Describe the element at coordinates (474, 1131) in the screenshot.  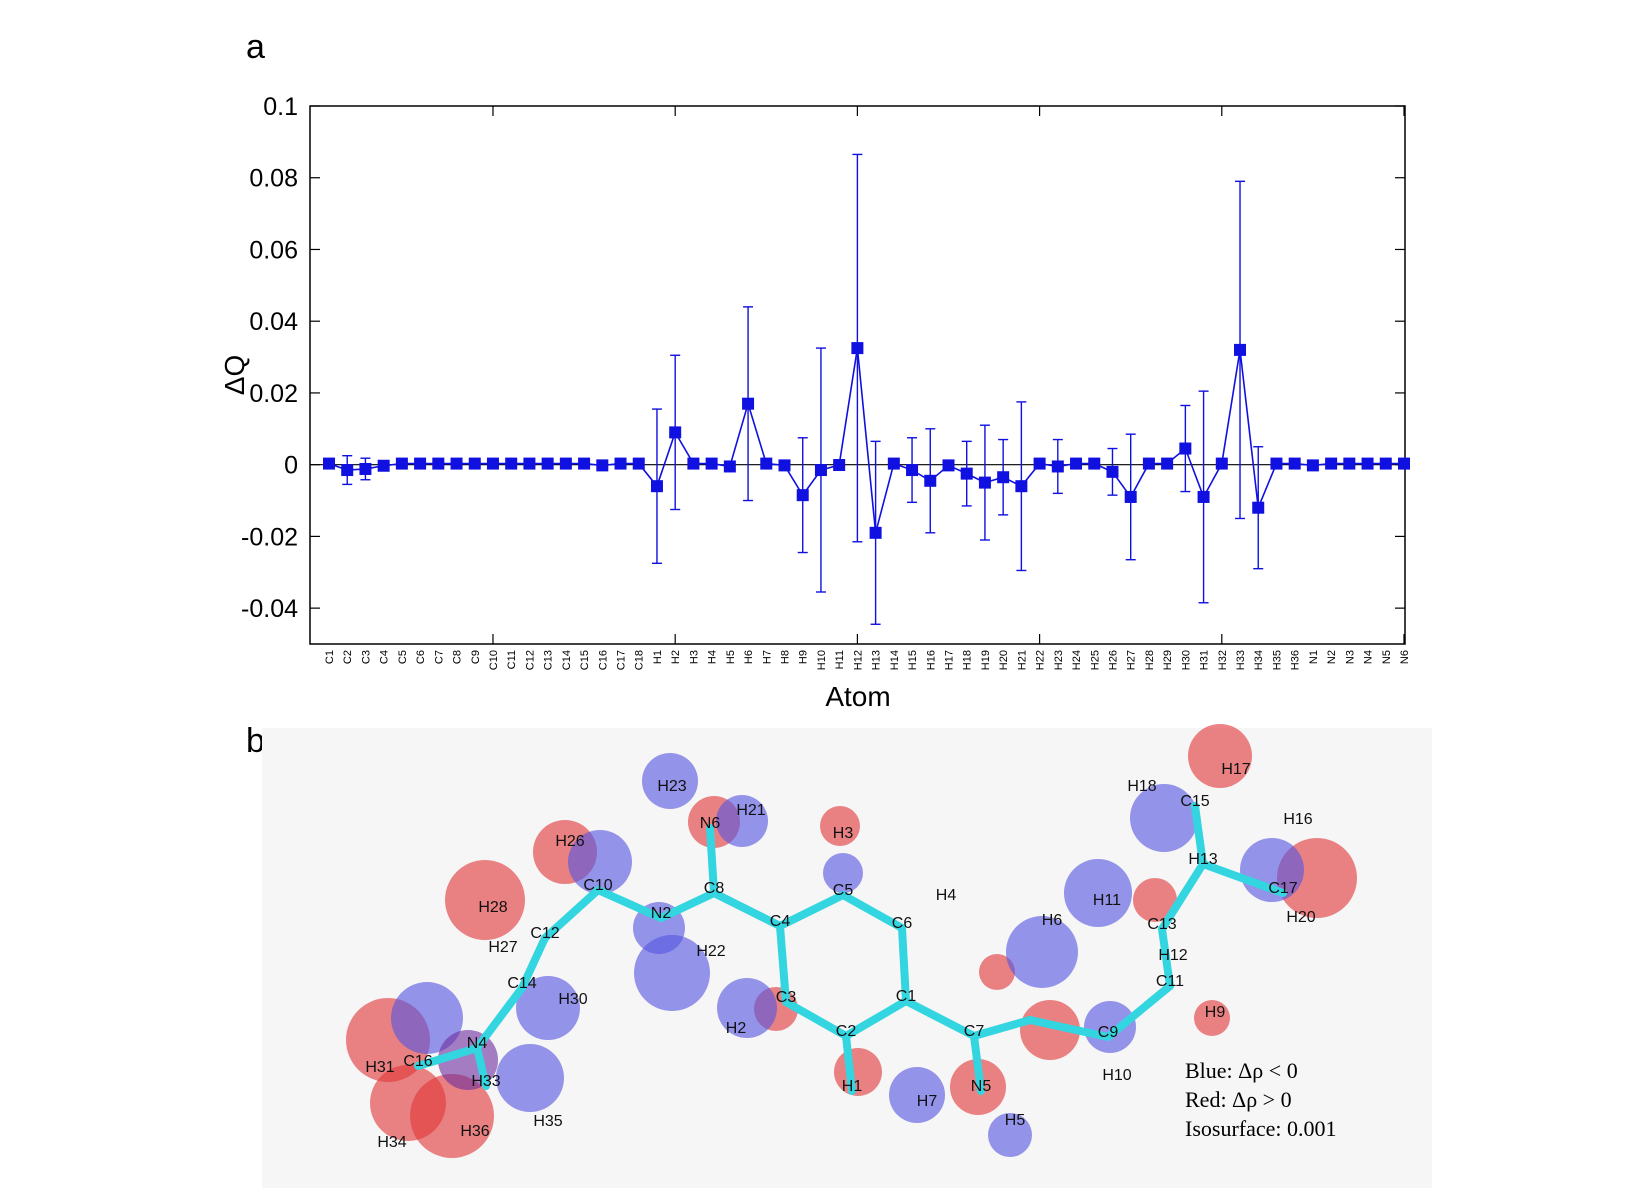
I see `atom-label: H36` at that location.